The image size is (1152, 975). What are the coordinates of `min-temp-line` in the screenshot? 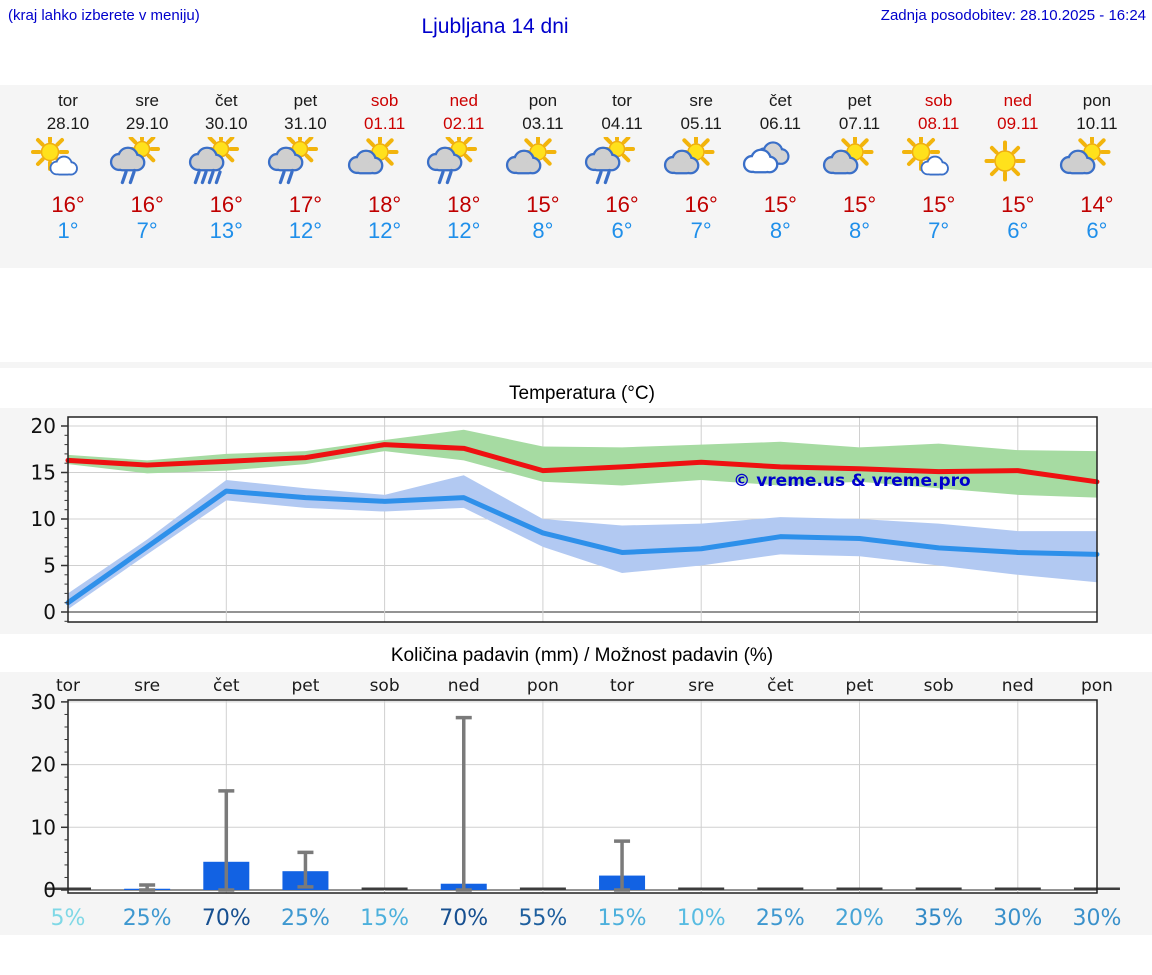 It's located at (582, 547).